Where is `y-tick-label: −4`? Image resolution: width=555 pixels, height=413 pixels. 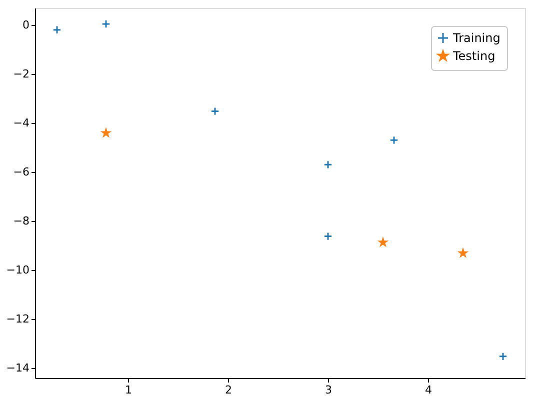 y-tick-label: −4 is located at coordinates (21, 123).